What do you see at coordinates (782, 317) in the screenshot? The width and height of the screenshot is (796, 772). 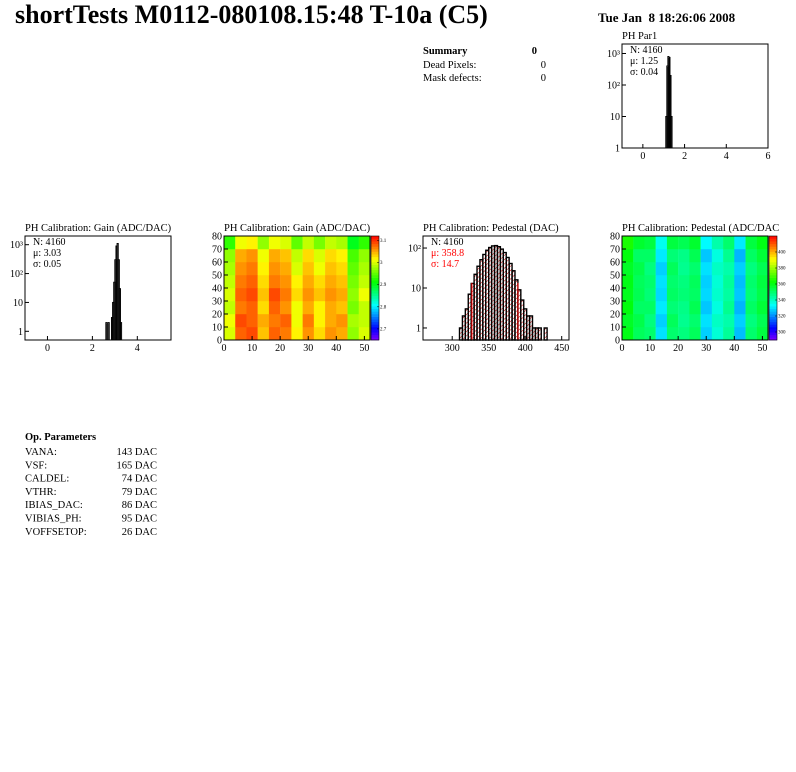 I see `colorbar-tick-label: 320` at bounding box center [782, 317].